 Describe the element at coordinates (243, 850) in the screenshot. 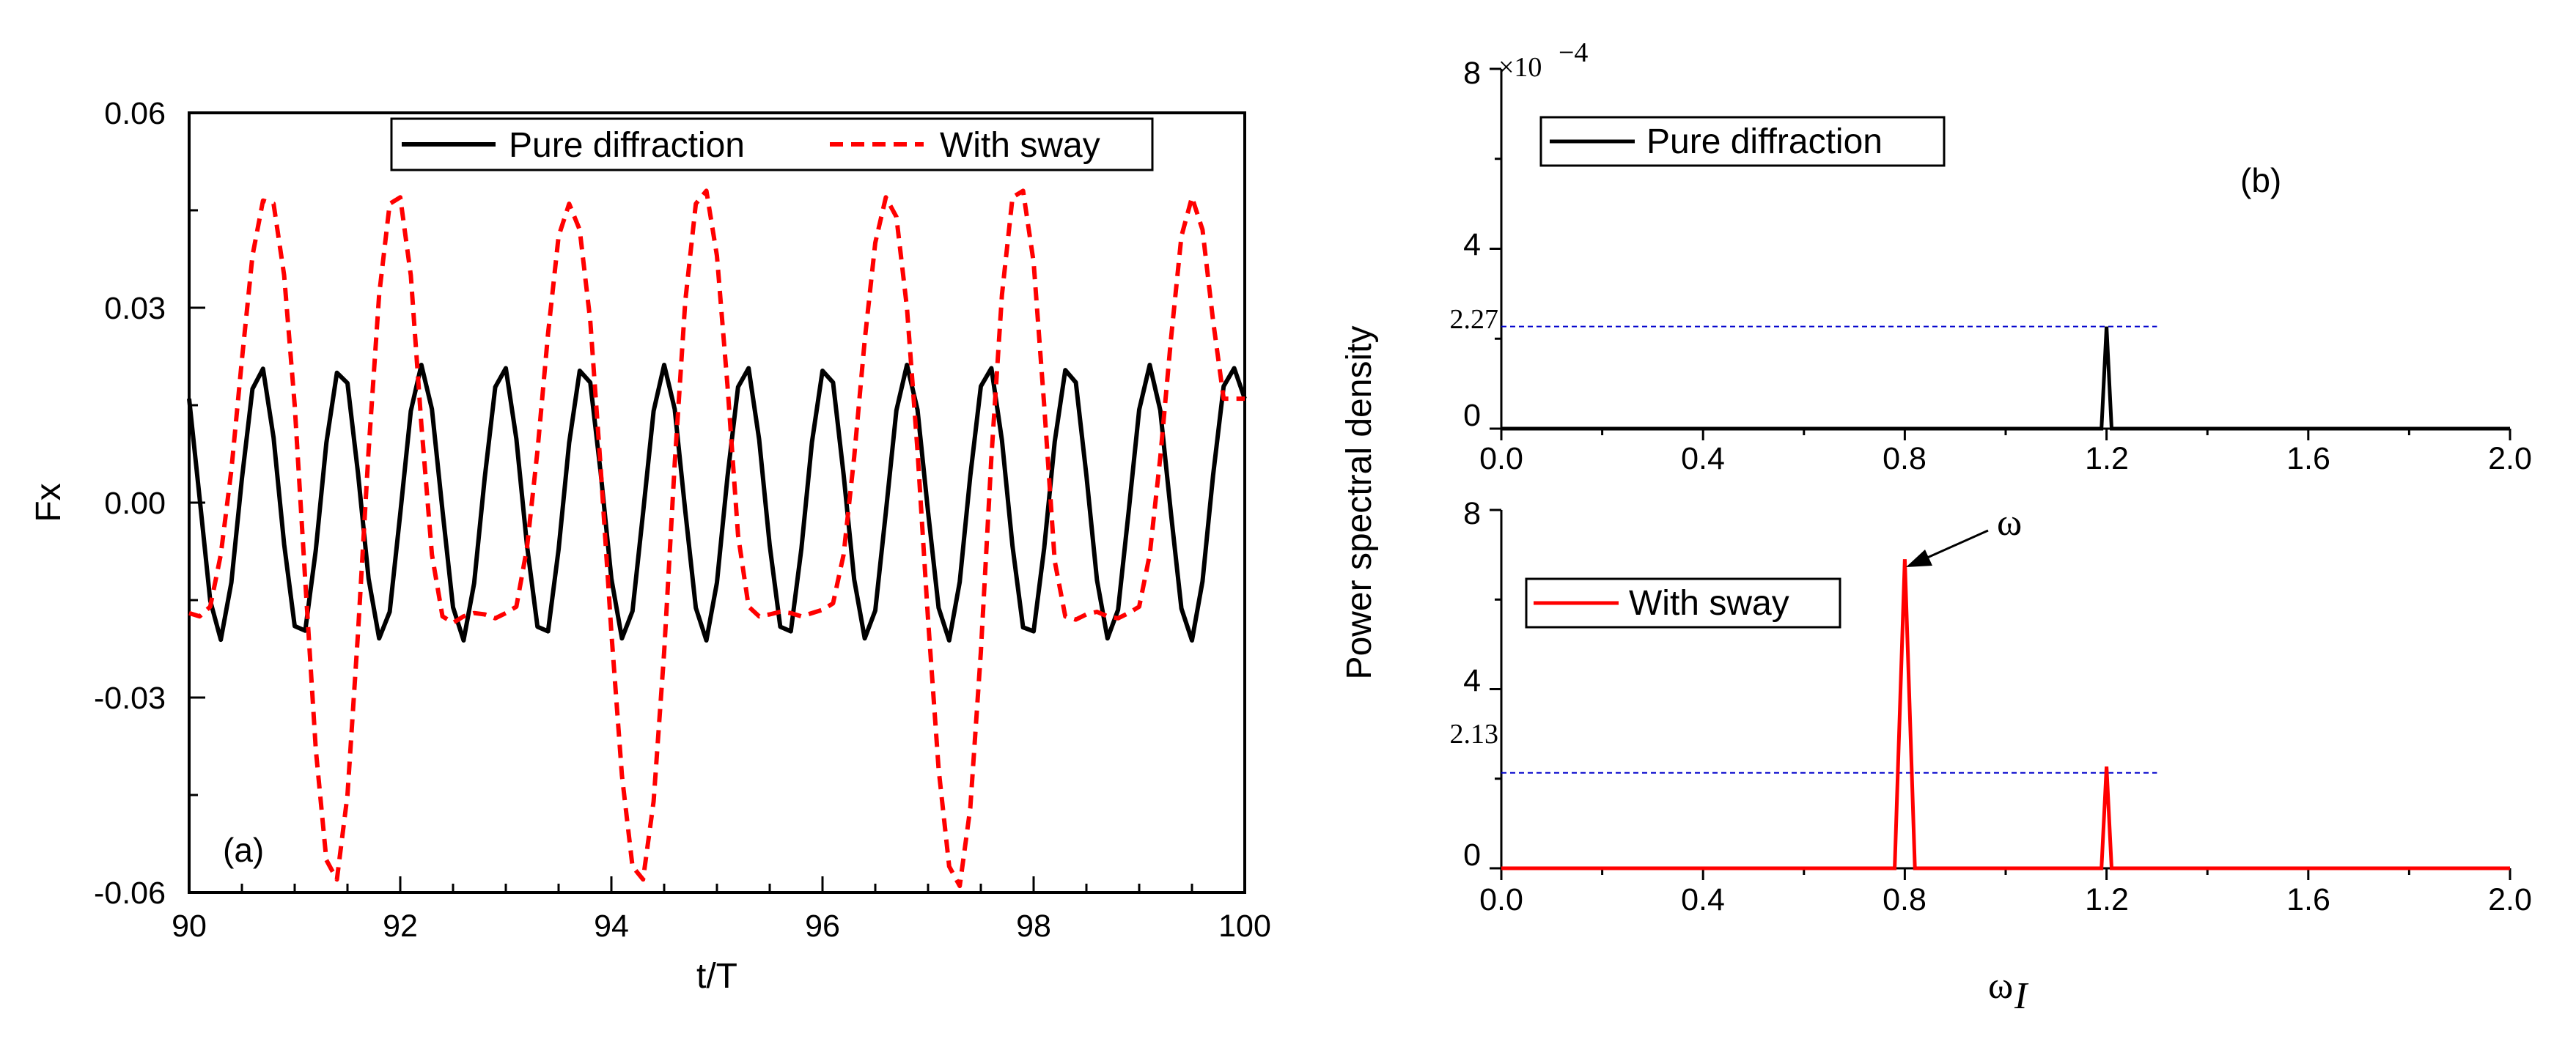

I see `panel-a-tag: (a)` at that location.